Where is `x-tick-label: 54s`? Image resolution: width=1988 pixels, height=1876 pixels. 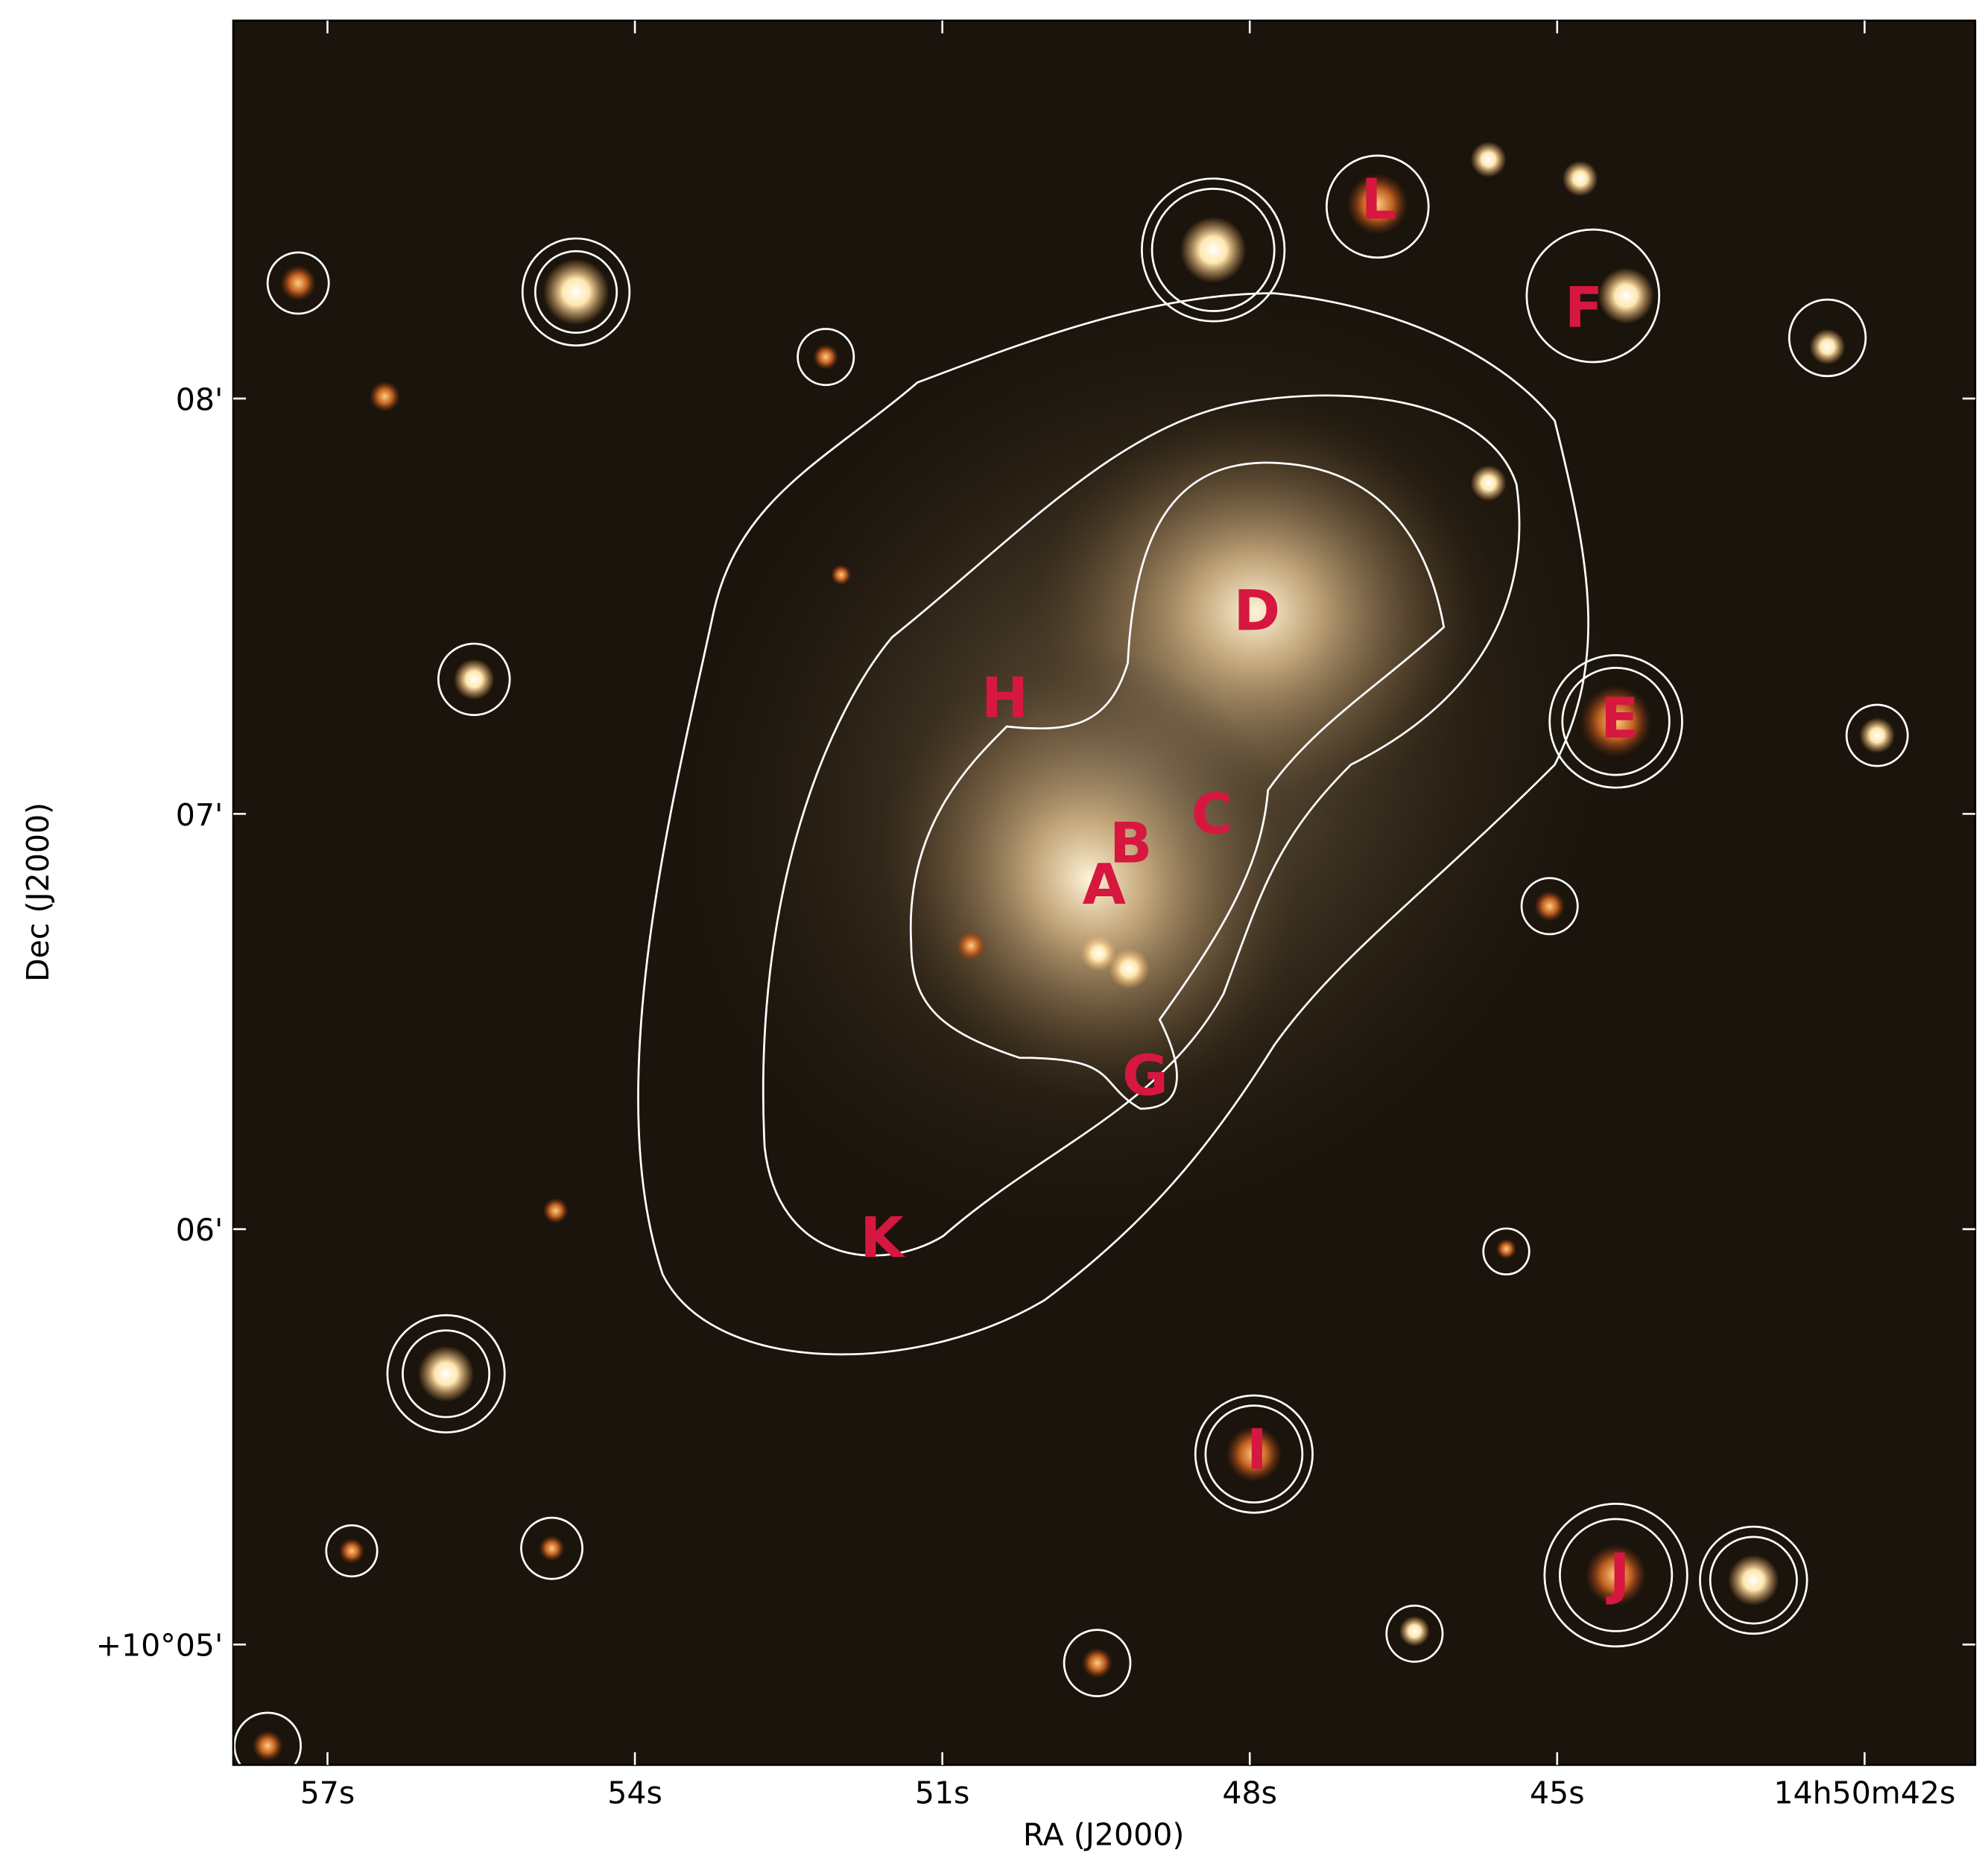 x-tick-label: 54s is located at coordinates (634, 1793).